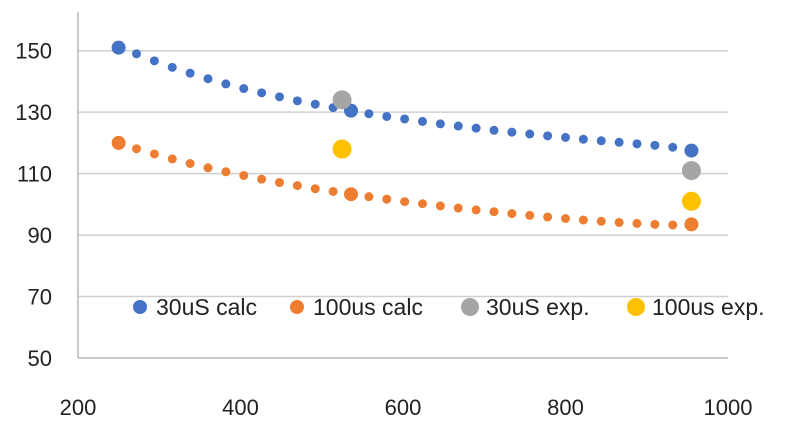 The image size is (800, 432). Describe the element at coordinates (206, 307) in the screenshot. I see `legend-label: 30uS calc` at that location.